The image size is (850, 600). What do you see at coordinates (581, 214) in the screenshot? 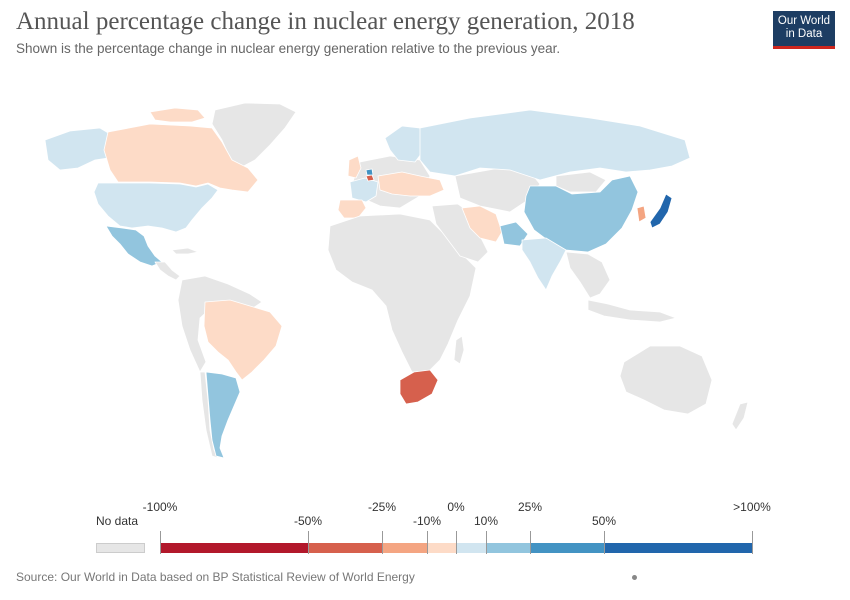
I see `region-china` at bounding box center [581, 214].